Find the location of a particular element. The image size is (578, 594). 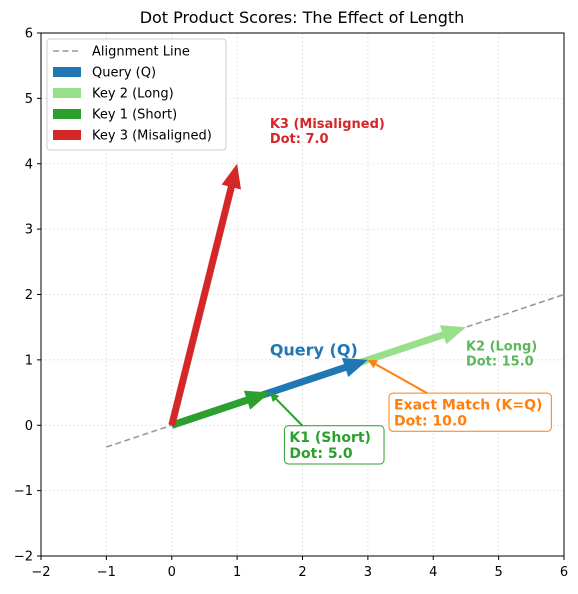

y-tick-label: −2 is located at coordinates (23, 557).